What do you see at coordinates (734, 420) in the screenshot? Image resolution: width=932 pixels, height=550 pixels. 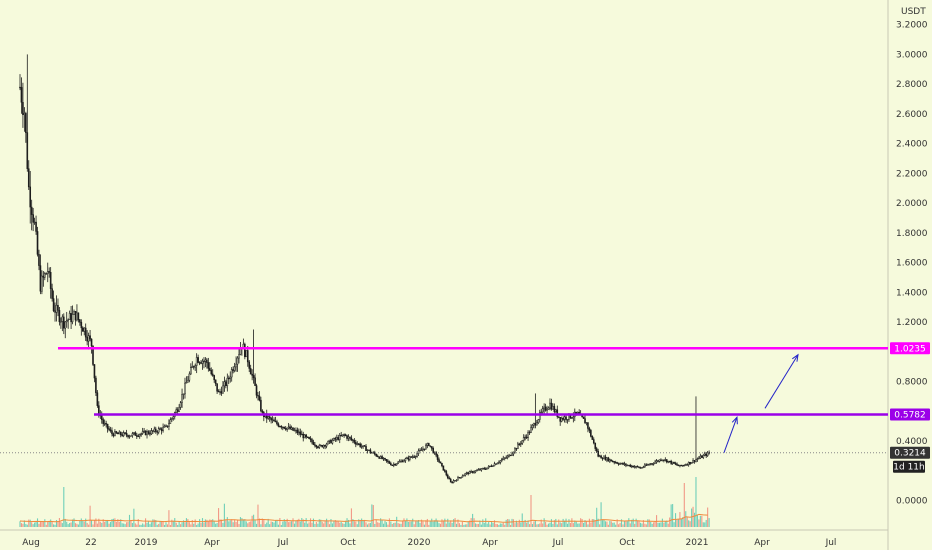 I see `projection-arrowhead` at bounding box center [734, 420].